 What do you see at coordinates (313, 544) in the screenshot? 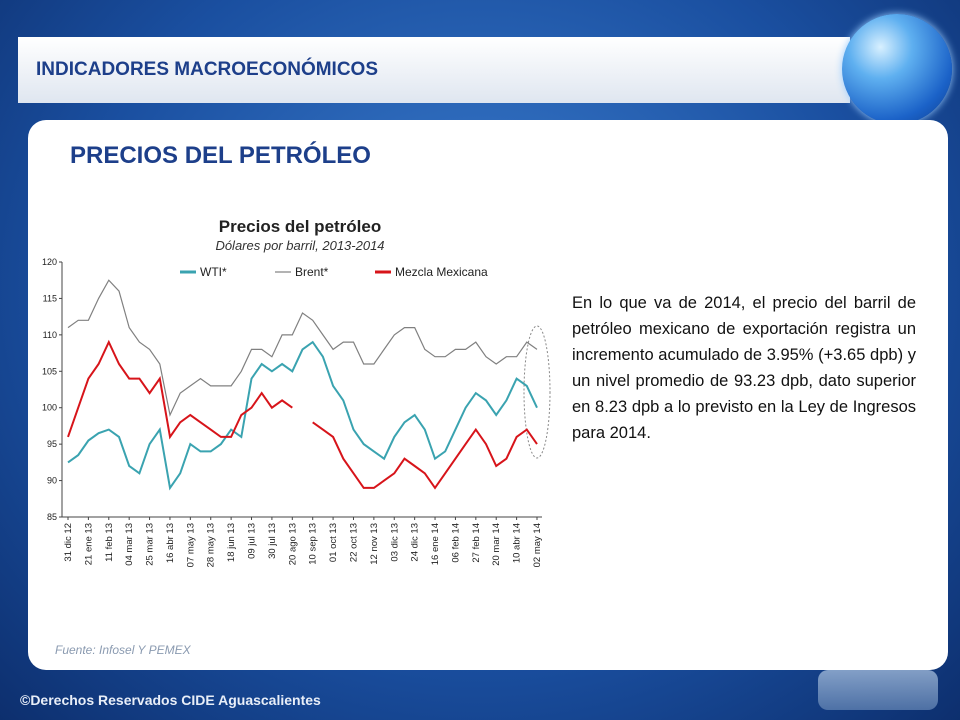
I see `x-tick-label: 10 sep 13` at bounding box center [313, 544].